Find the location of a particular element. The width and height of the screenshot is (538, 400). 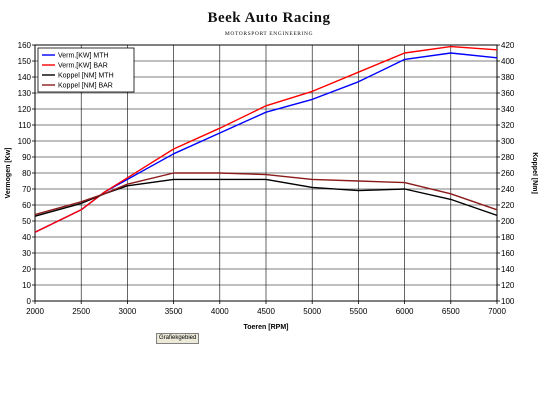

y-tick-label: 50 is located at coordinates (26, 221).